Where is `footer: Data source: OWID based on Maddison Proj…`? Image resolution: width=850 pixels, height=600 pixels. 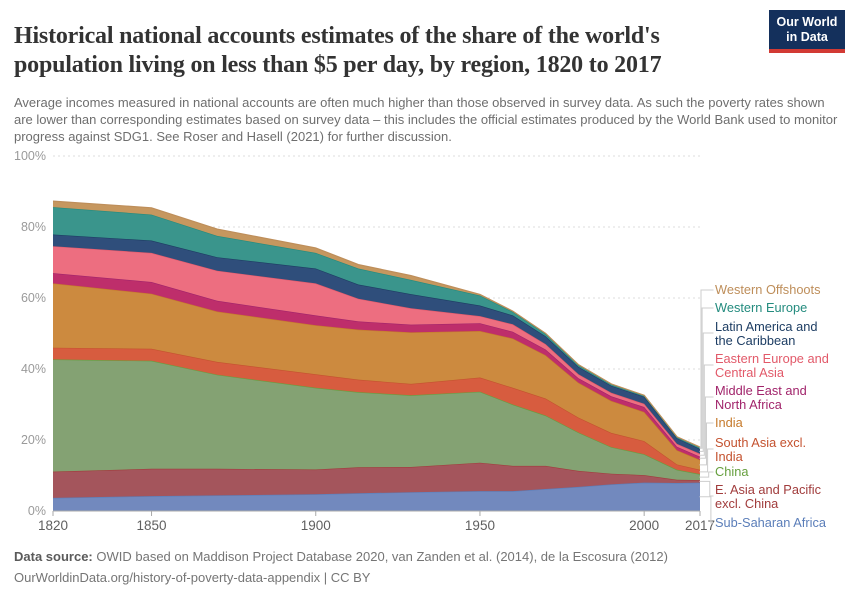 footer: Data source: OWID based on Maddison Proj… is located at coordinates (424, 567).